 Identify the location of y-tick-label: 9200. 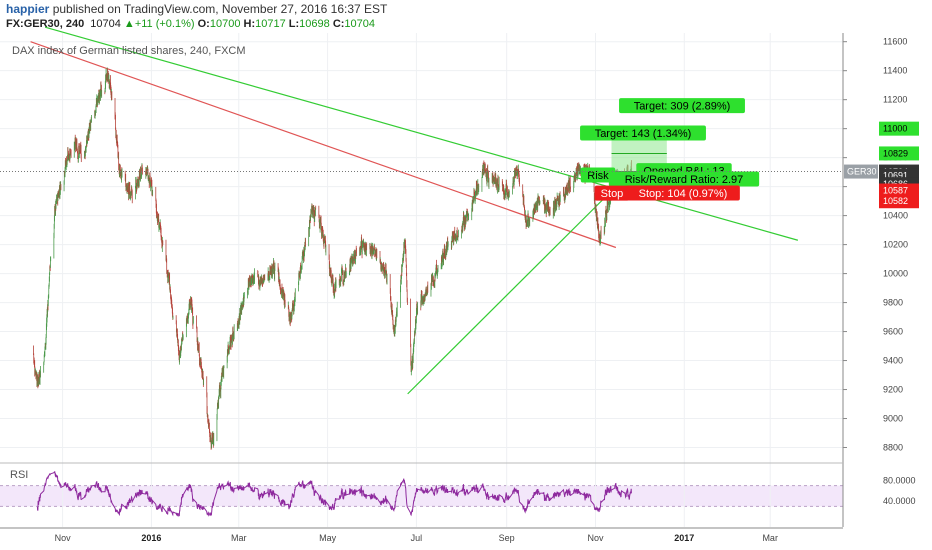
(893, 390).